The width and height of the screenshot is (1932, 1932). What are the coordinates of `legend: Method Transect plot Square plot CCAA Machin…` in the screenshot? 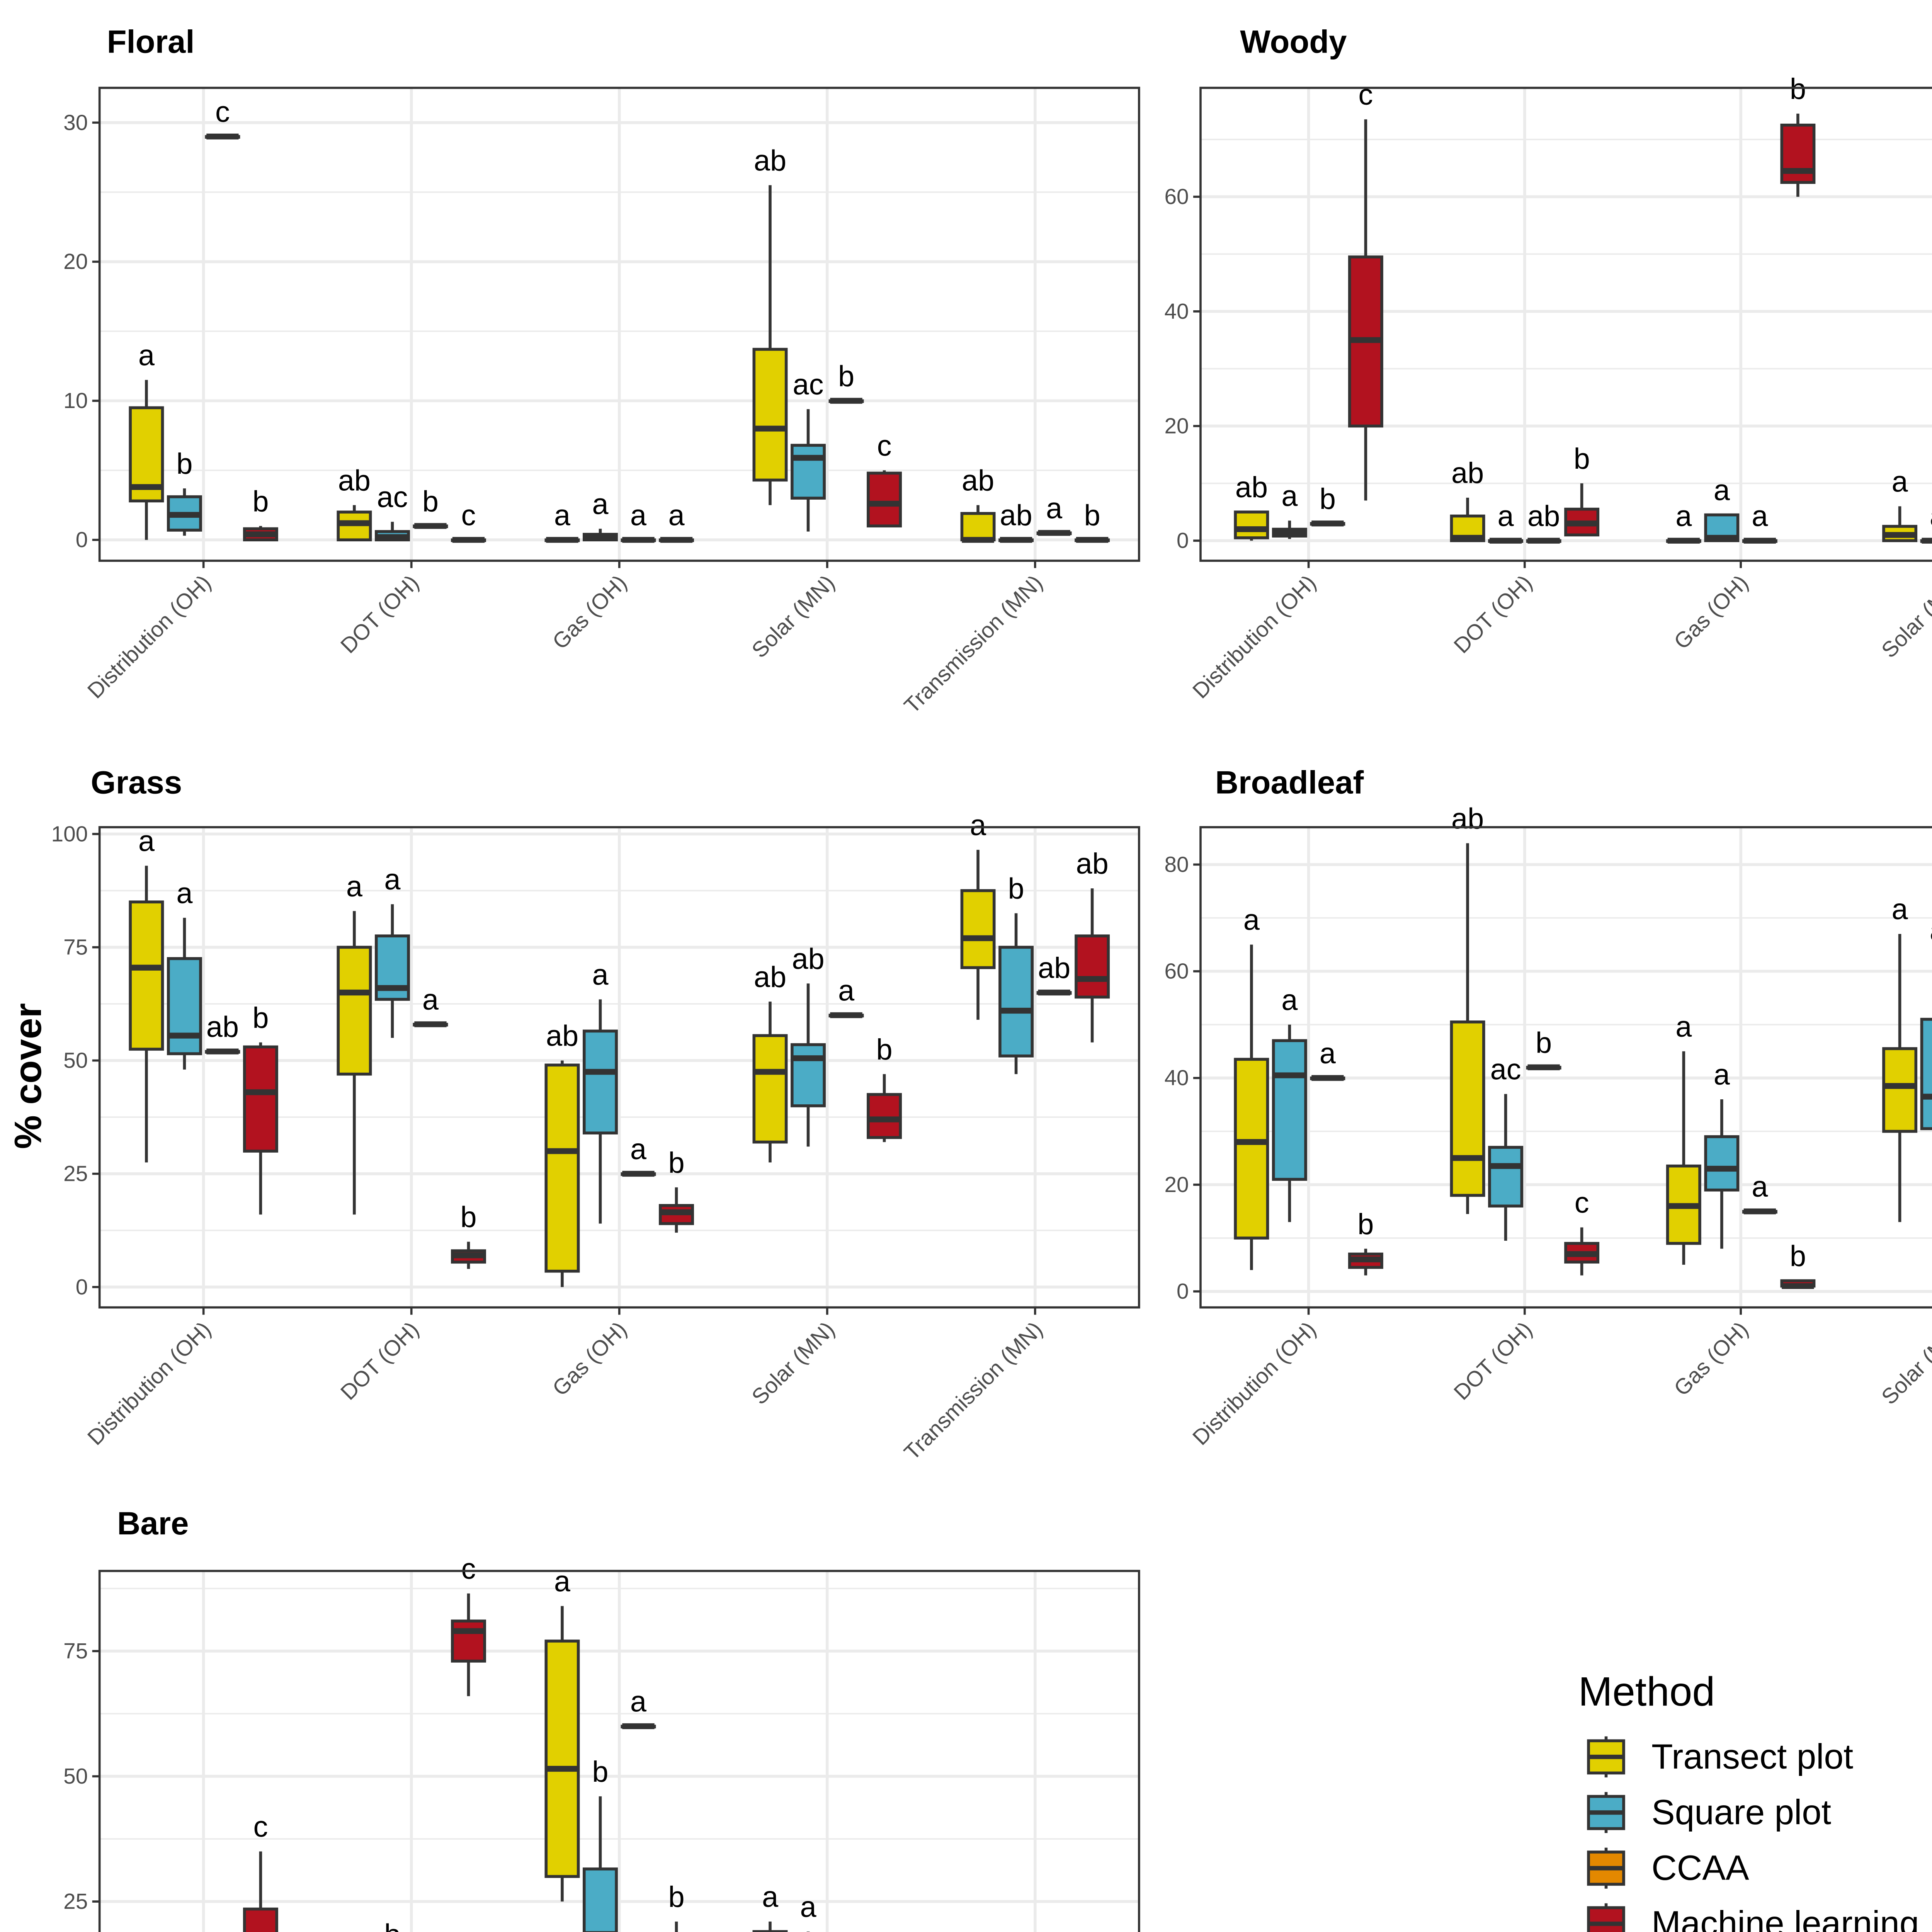 It's located at (1749, 1800).